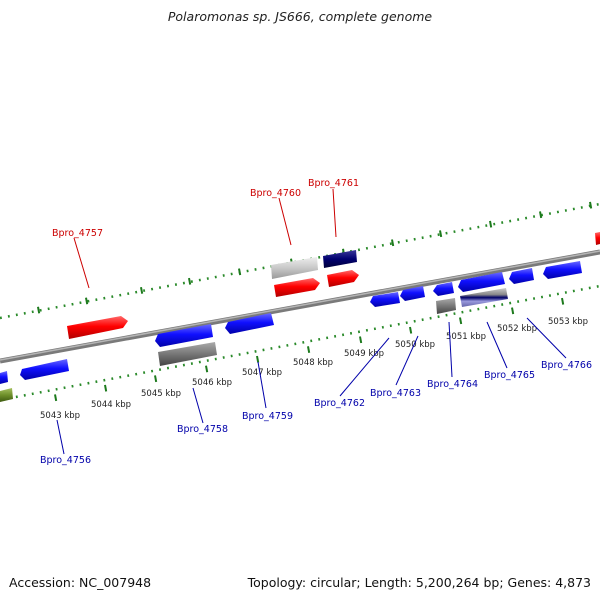 Image resolution: width=600 pixels, height=600 pixels. I want to click on gene-label: Bpro_4766, so click(566, 365).